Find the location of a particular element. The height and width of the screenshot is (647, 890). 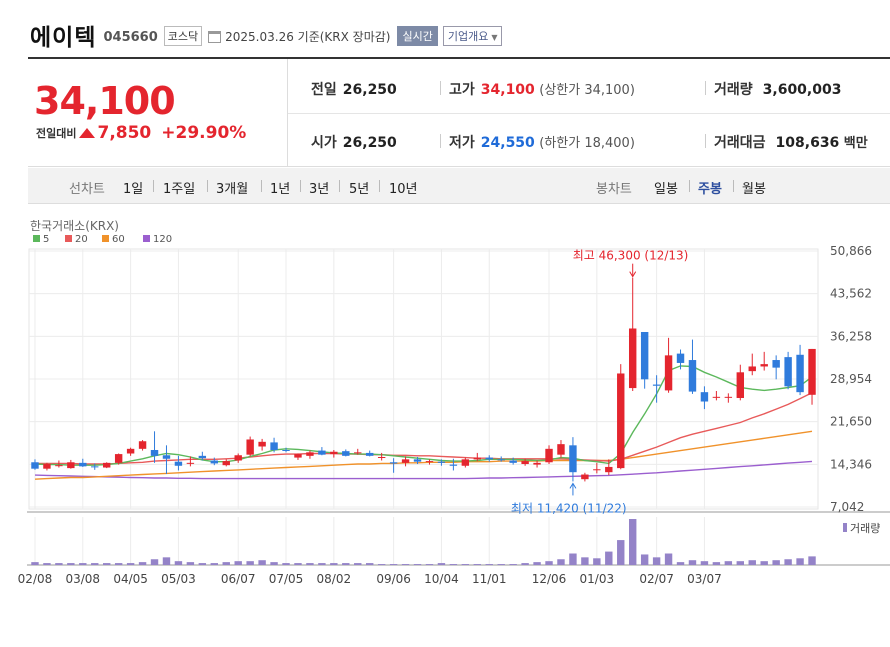

y-tick-label: 7,042 is located at coordinates (847, 507).